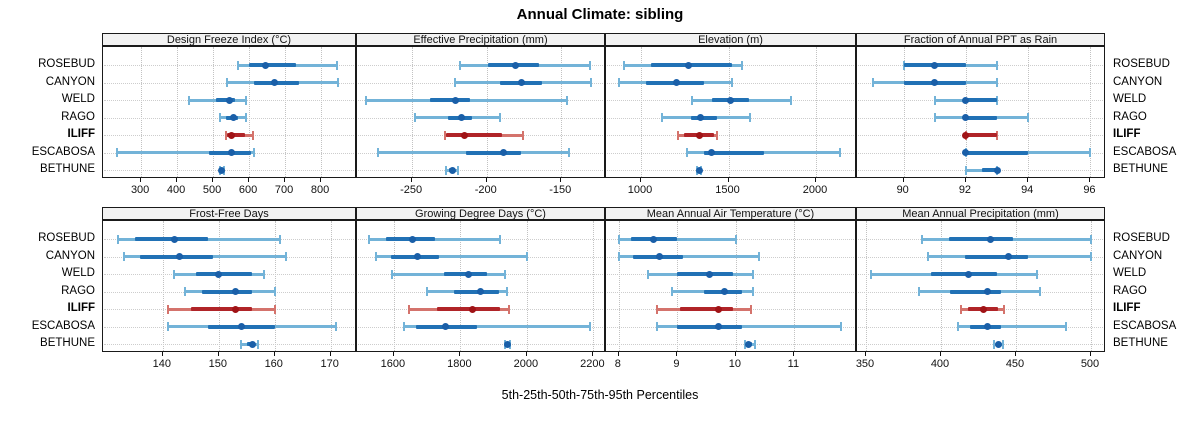 This screenshot has height=425, width=1200. What do you see at coordinates (212, 190) in the screenshot?
I see `axis-tick-label: 500` at bounding box center [212, 190].